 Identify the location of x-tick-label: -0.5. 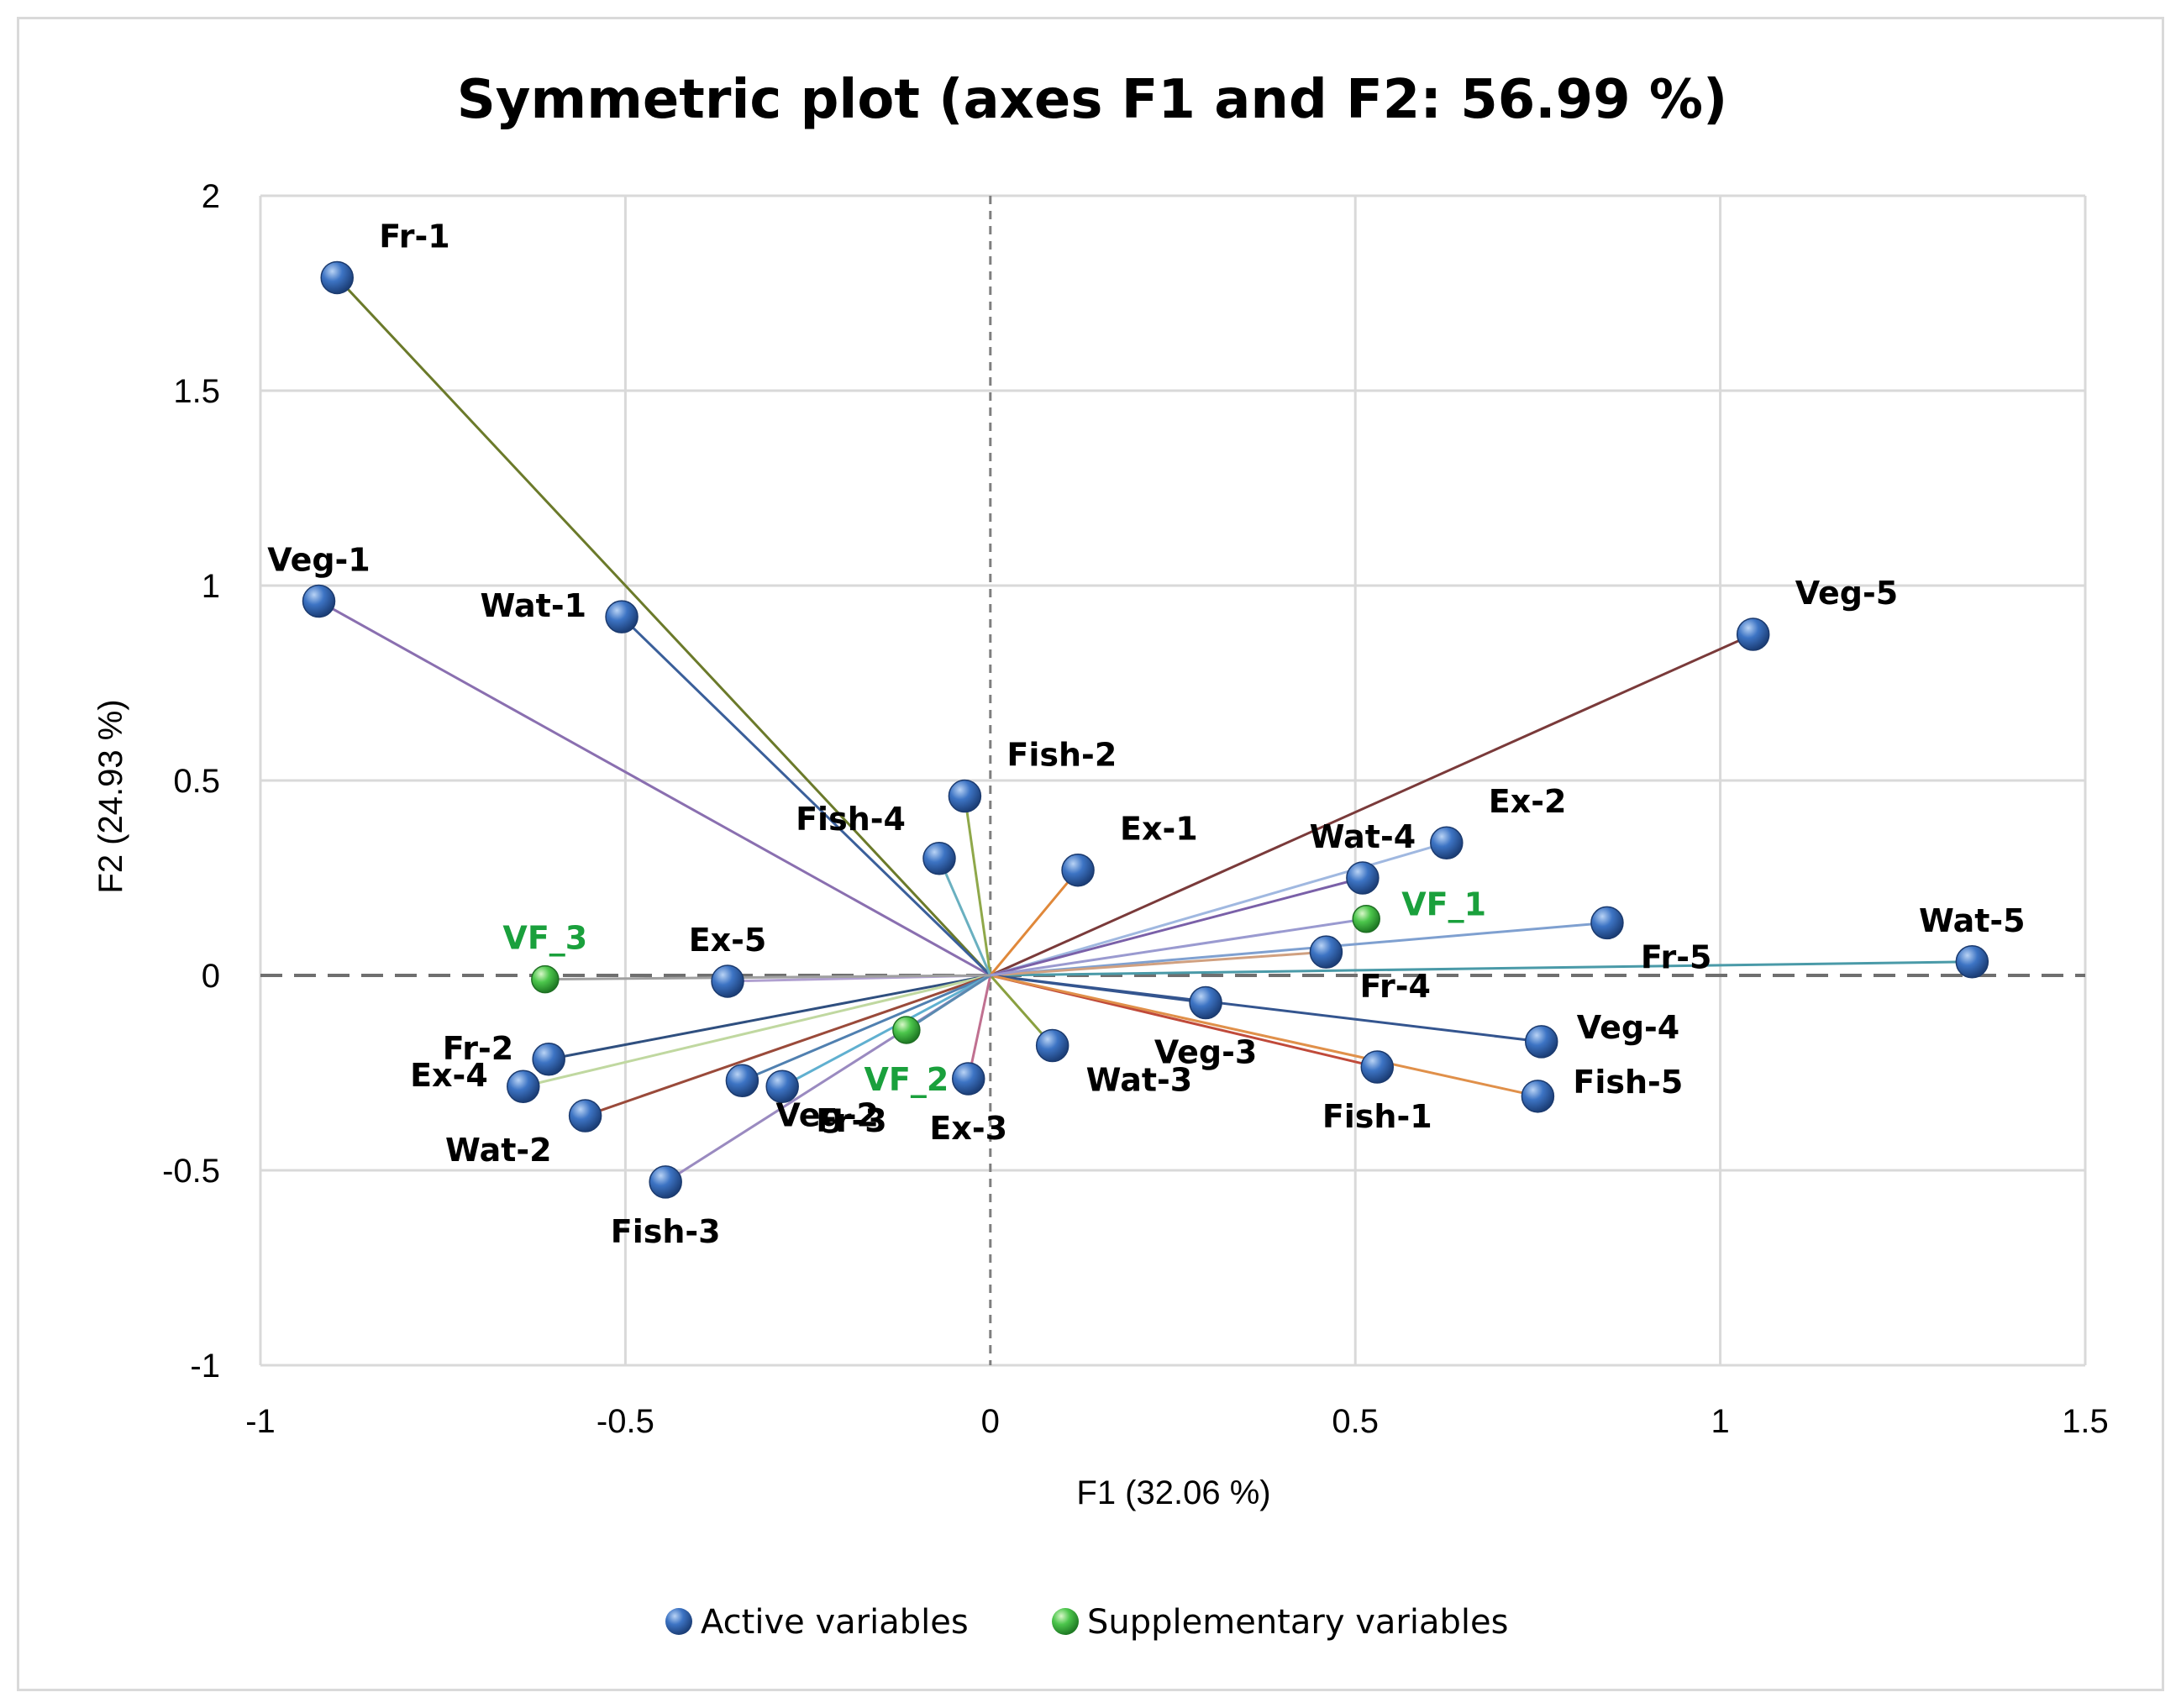
(625, 1421).